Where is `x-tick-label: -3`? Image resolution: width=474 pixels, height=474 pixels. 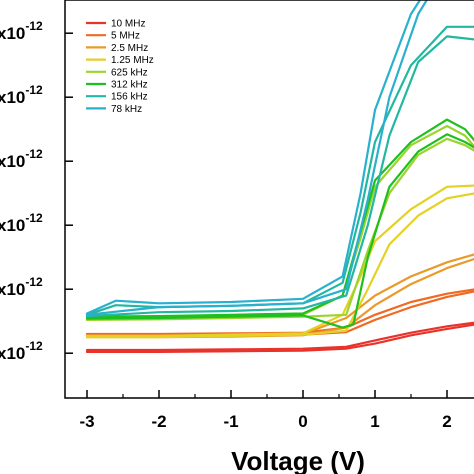 x-tick-label: -3 is located at coordinates (86, 421).